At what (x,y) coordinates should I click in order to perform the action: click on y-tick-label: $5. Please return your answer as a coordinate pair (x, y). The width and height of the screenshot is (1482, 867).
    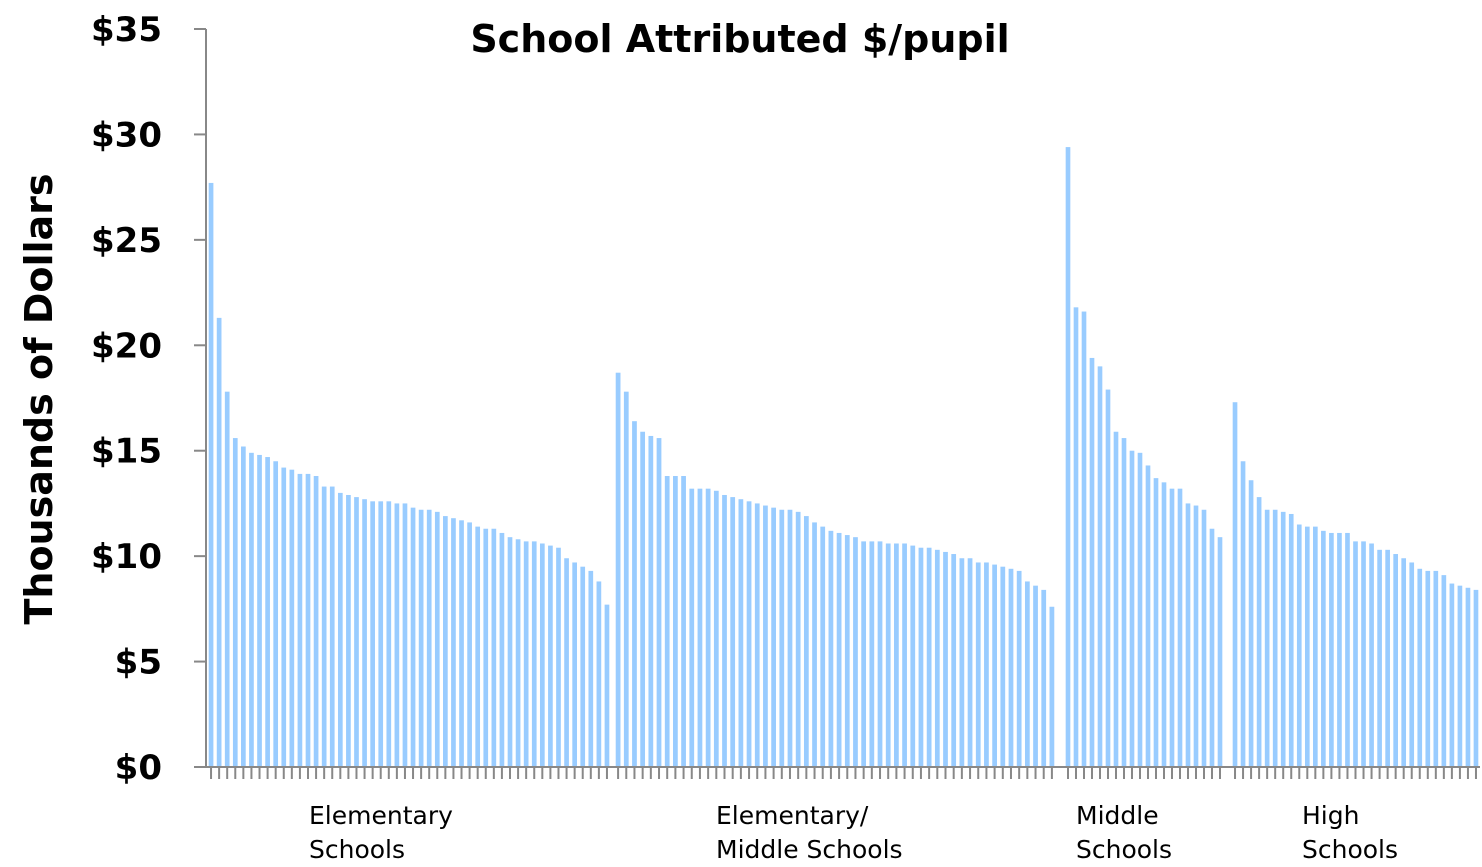
    Looking at the image, I should click on (138, 663).